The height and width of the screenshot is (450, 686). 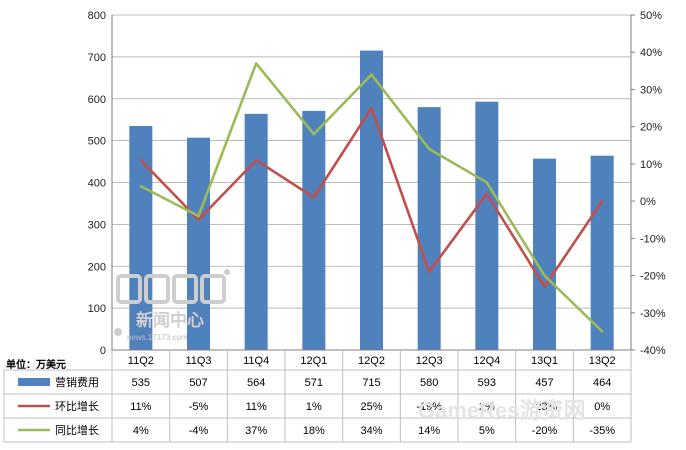 What do you see at coordinates (141, 361) in the screenshot?
I see `category-label: 11Q2` at bounding box center [141, 361].